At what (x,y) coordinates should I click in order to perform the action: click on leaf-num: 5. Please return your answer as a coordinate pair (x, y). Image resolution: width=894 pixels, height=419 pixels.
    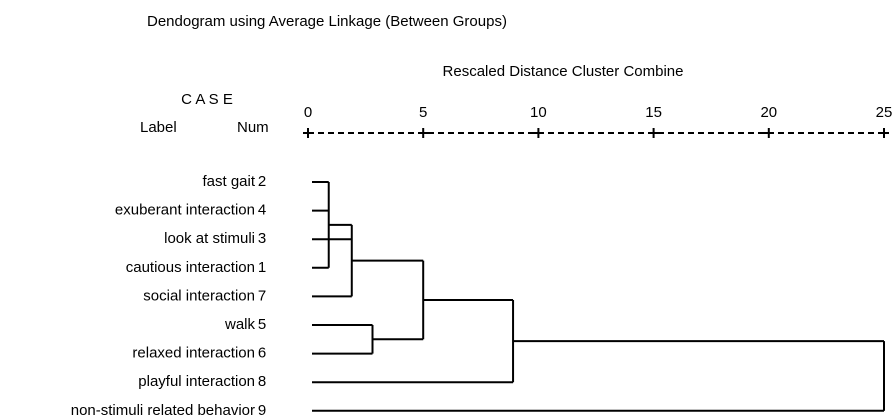
    Looking at the image, I should click on (262, 324).